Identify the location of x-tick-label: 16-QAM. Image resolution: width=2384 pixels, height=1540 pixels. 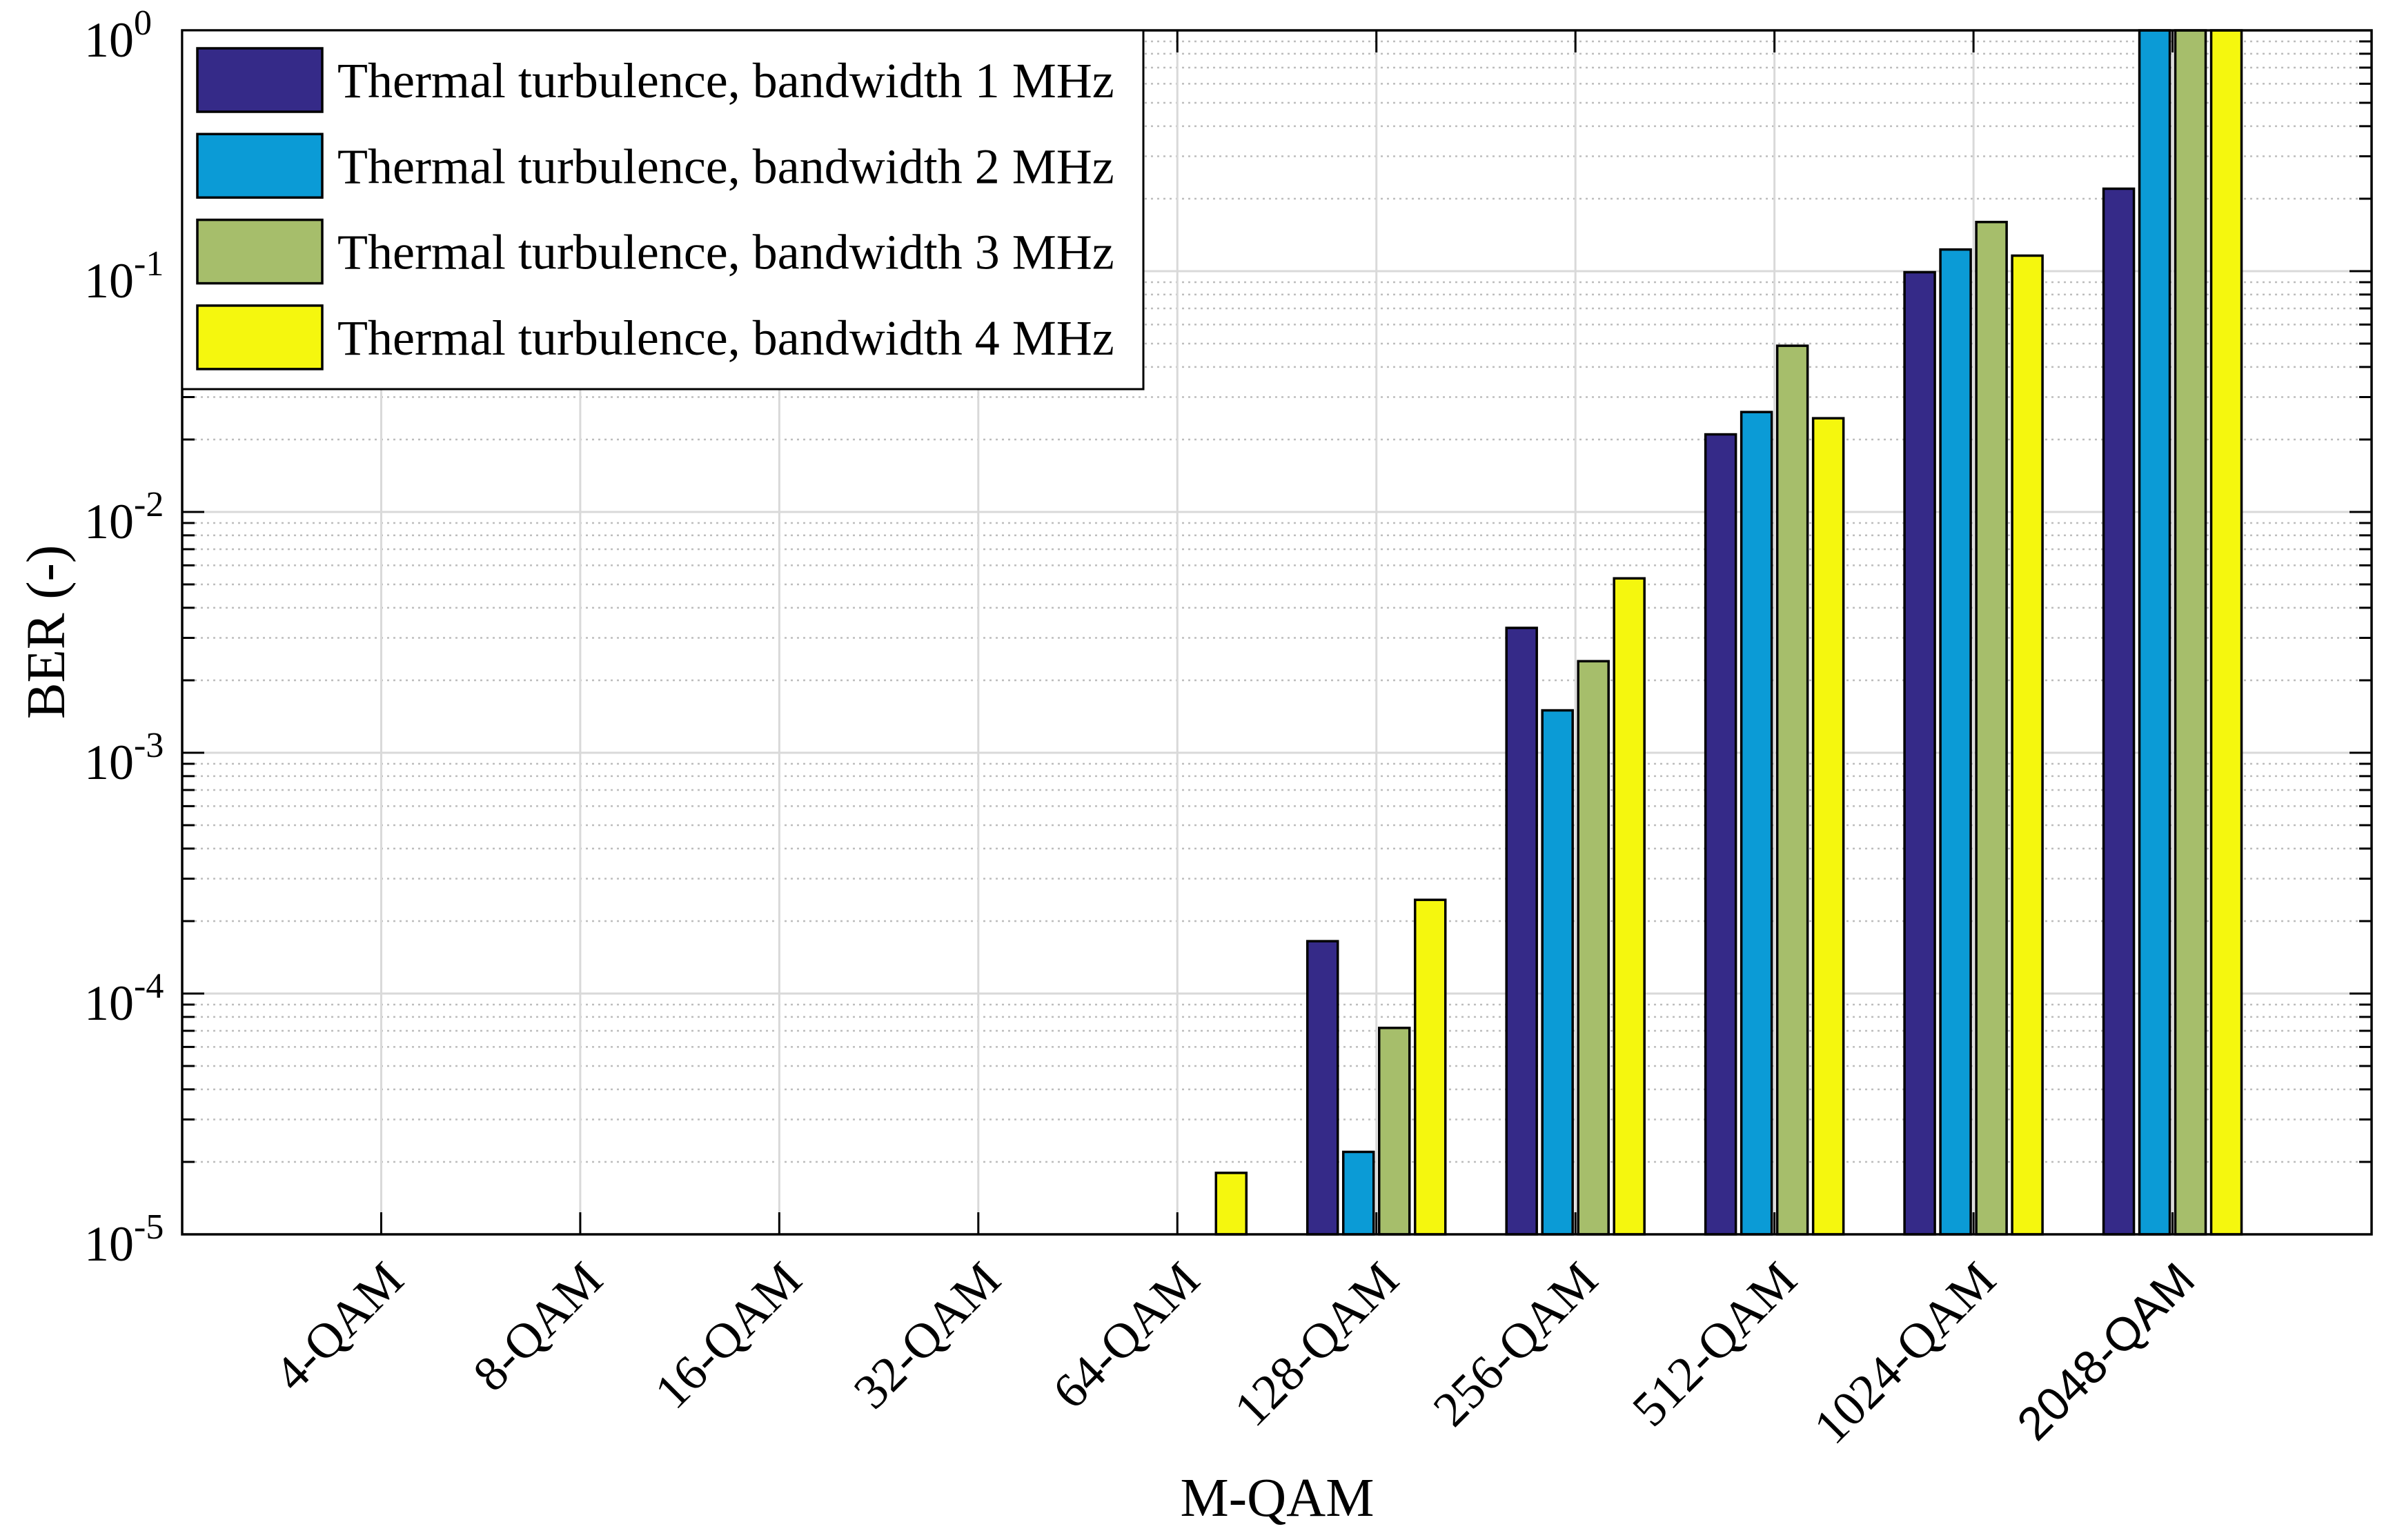
(727, 1335).